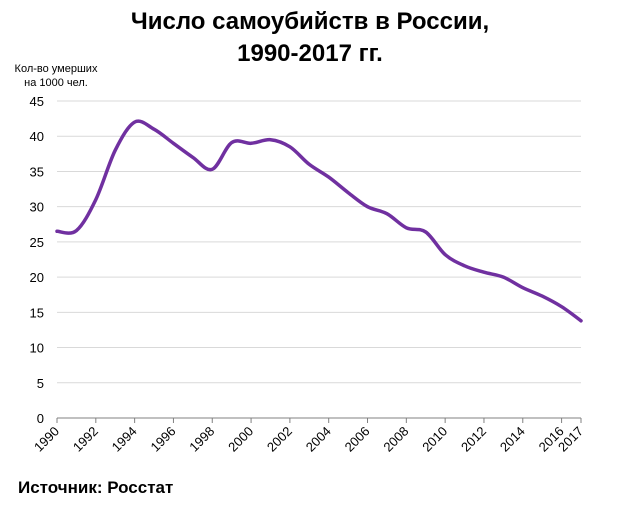  Describe the element at coordinates (512, 439) in the screenshot. I see `x-tick-label: 2014` at that location.